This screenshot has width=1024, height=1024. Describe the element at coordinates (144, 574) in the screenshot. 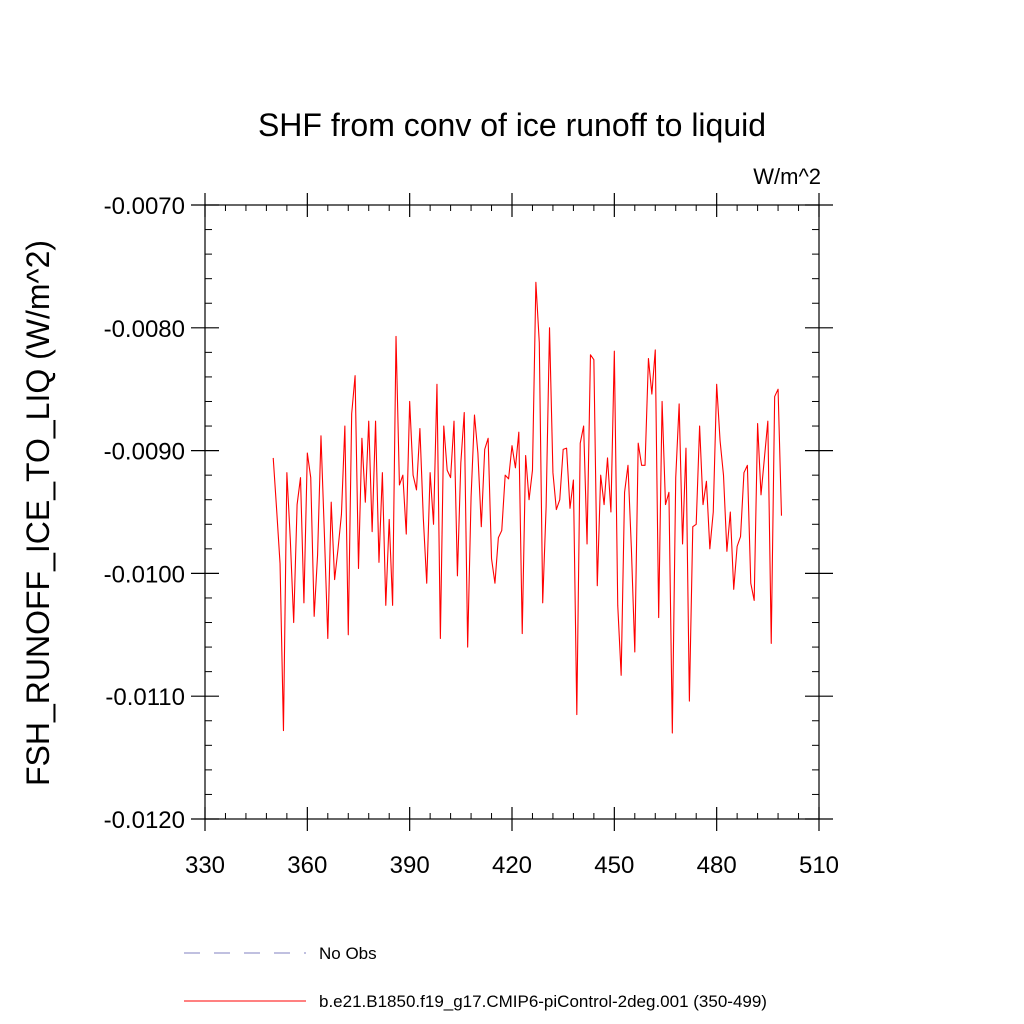

I see `y-tick-label: -0.0100` at that location.